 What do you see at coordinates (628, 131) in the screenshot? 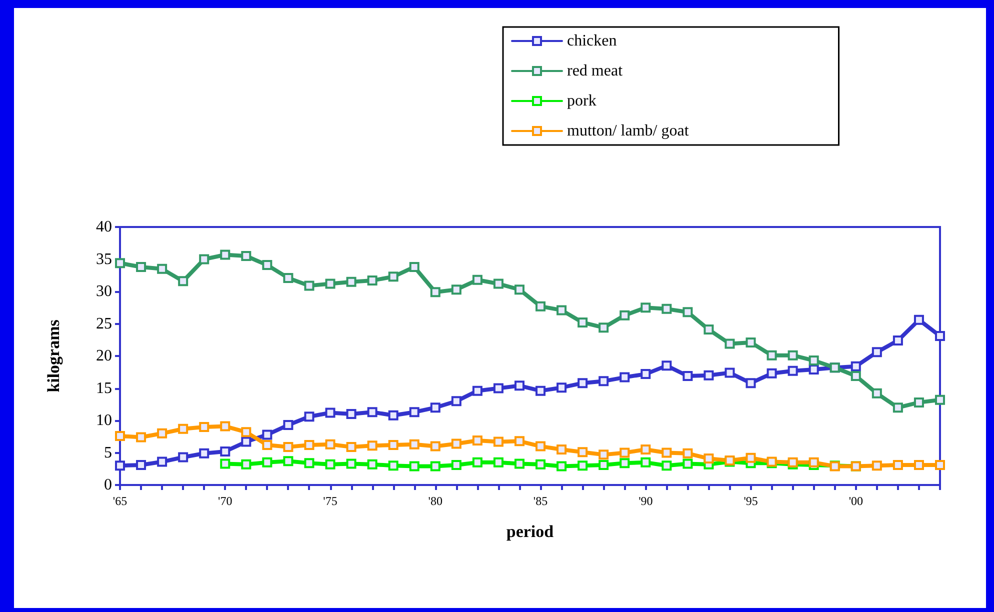
I see `legend-label: mutton/ lamb/ goat` at bounding box center [628, 131].